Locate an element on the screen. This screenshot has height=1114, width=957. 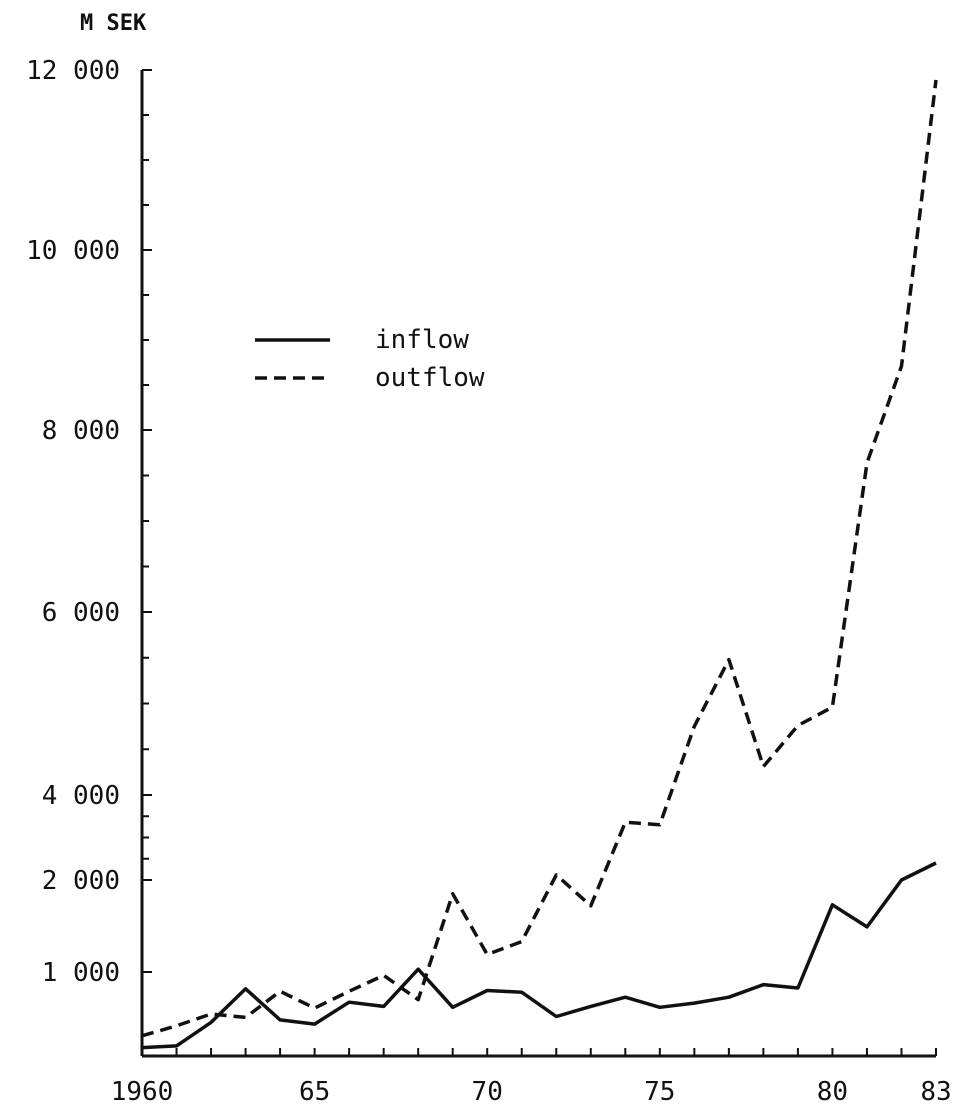
y-tick-label: 1 000 is located at coordinates (81, 973).